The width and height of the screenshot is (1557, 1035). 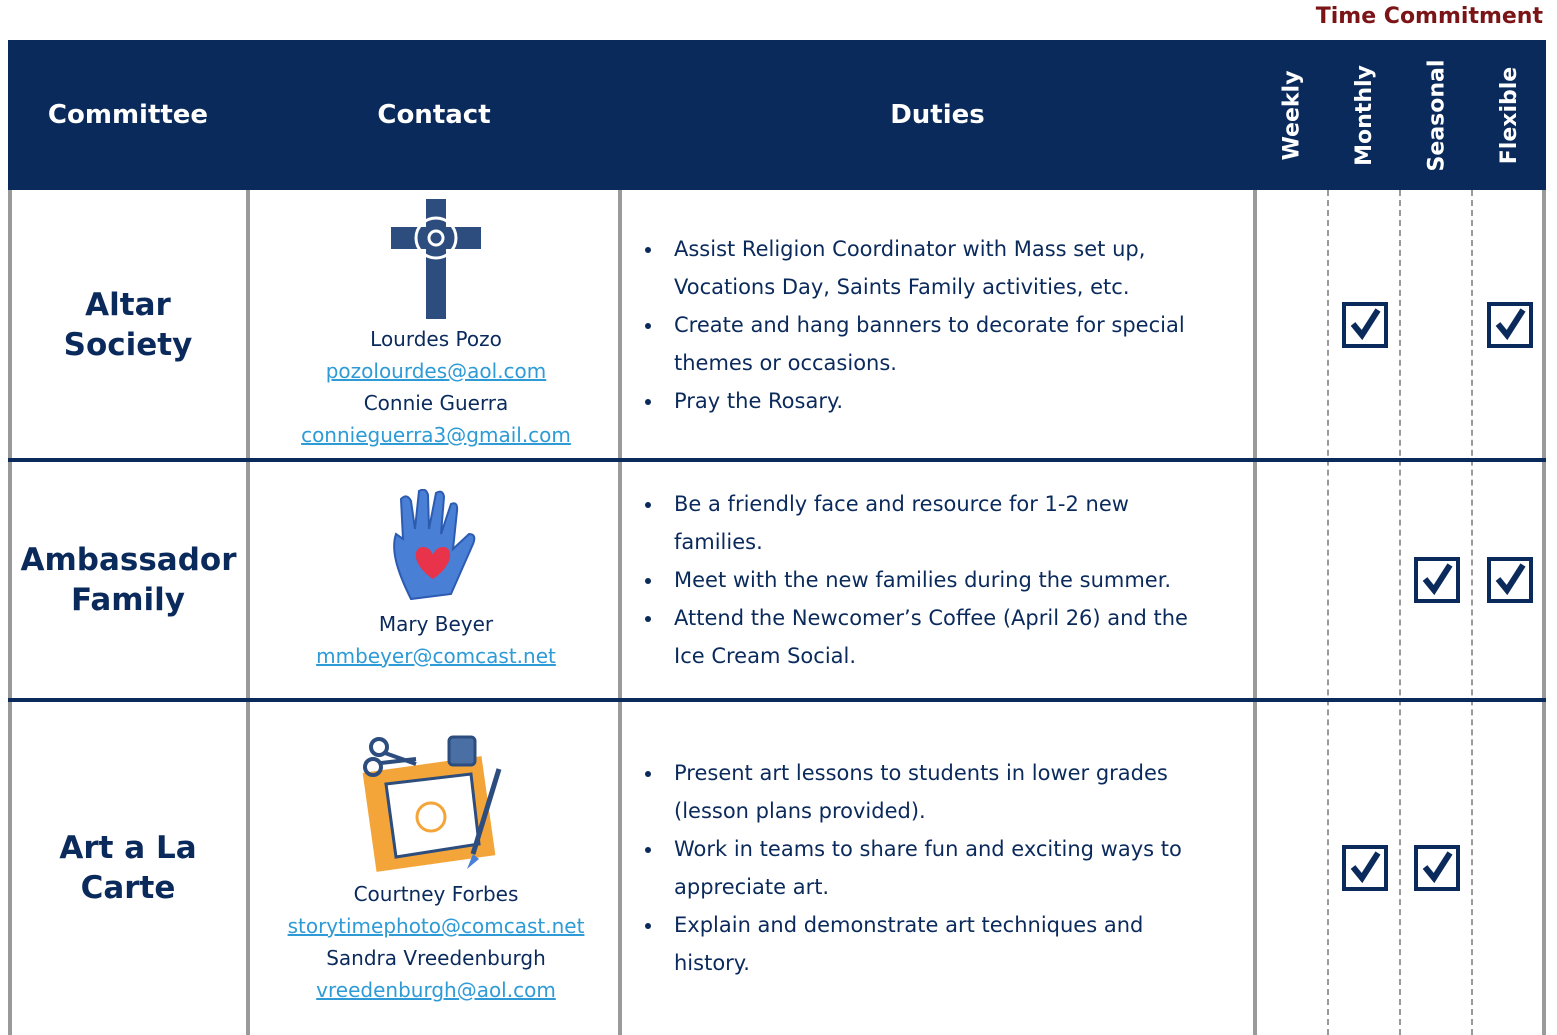 I want to click on time-commitment-label: Time Commitment, so click(x=1429, y=16).